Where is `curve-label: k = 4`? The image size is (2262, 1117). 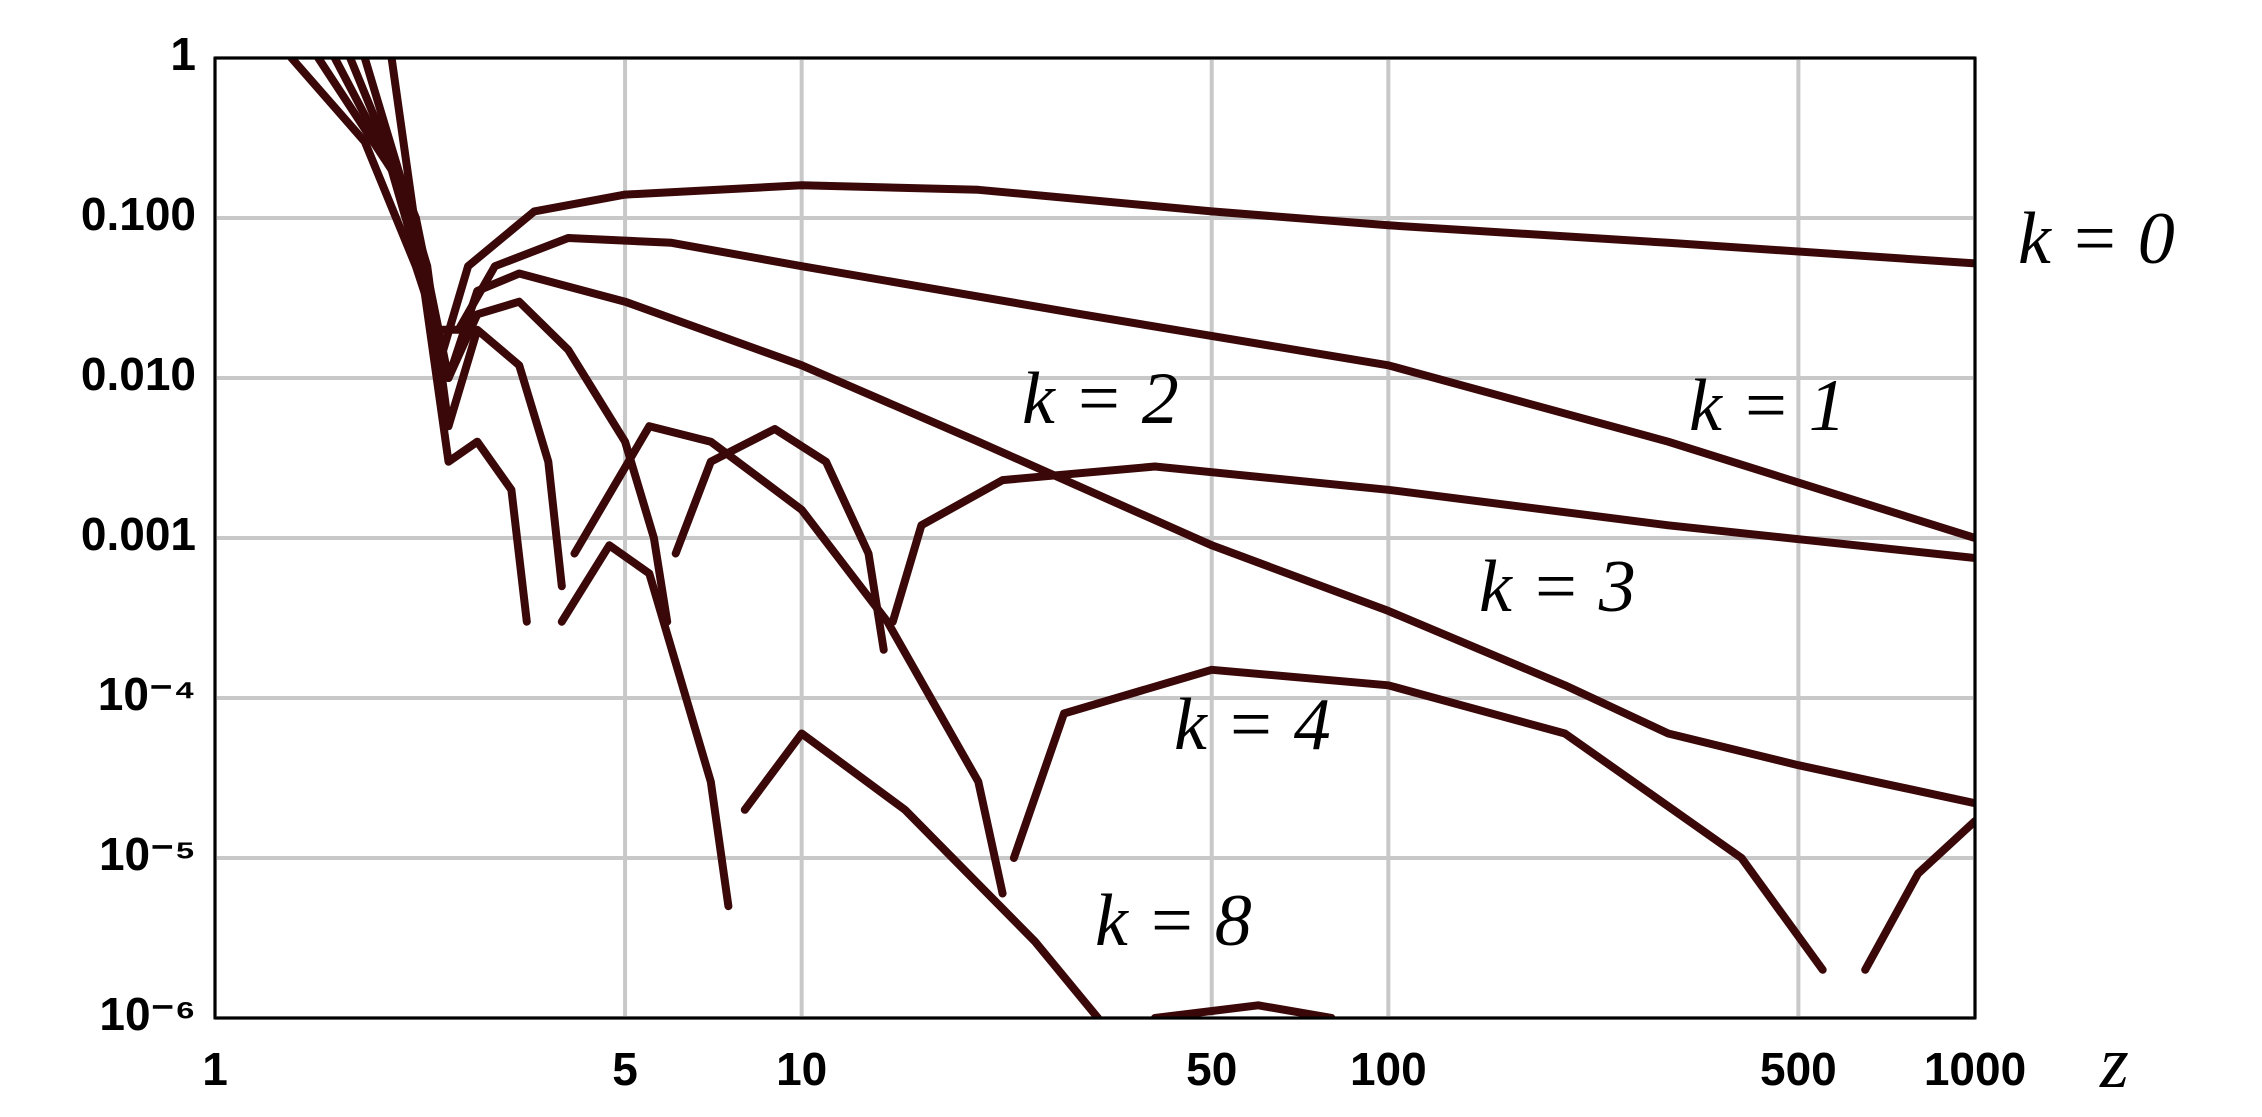
curve-label: k = 4 is located at coordinates (1252, 725).